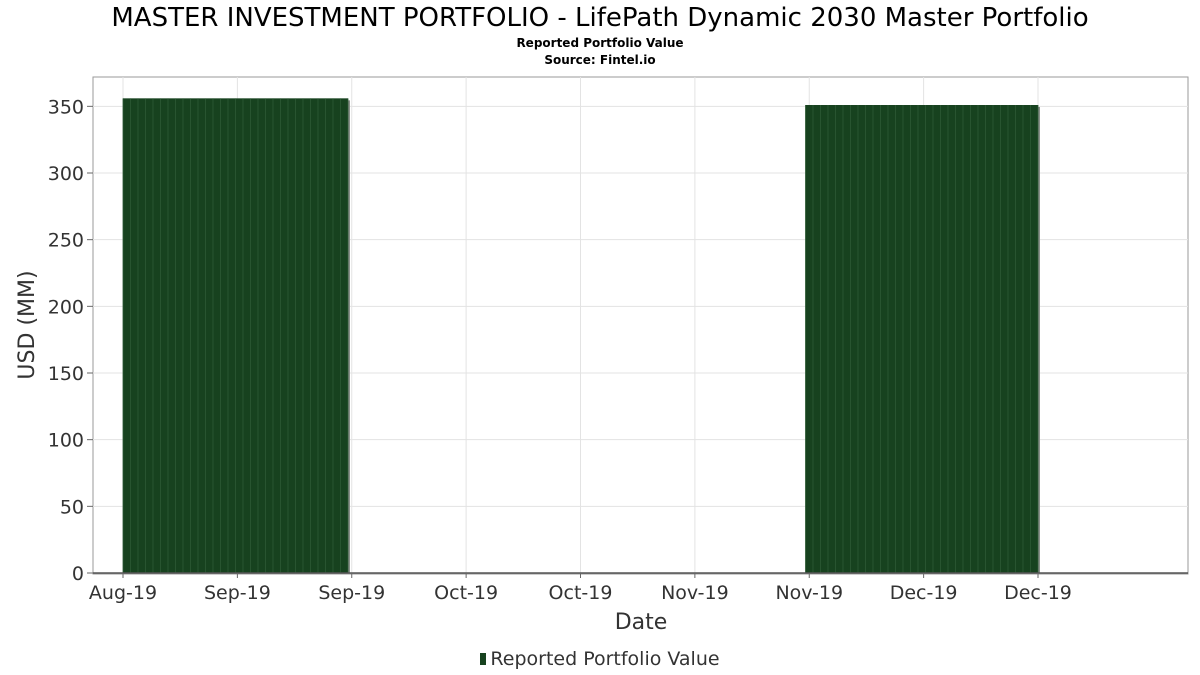  What do you see at coordinates (66, 441) in the screenshot?
I see `y-tick-label: 100` at bounding box center [66, 441].